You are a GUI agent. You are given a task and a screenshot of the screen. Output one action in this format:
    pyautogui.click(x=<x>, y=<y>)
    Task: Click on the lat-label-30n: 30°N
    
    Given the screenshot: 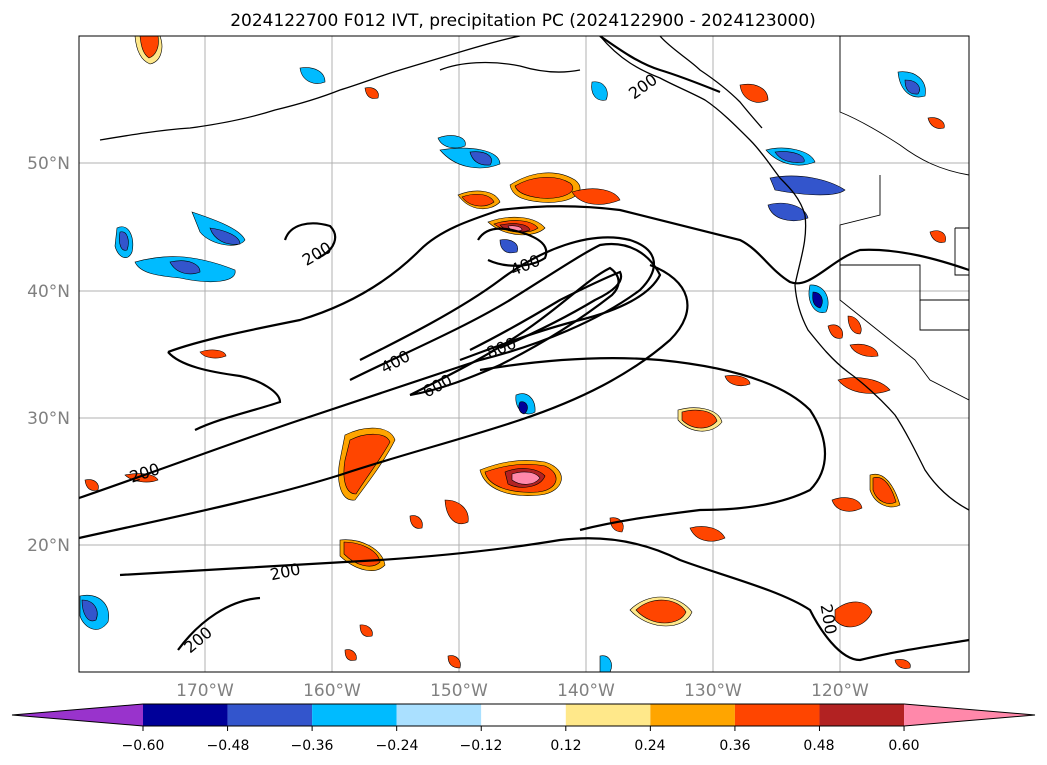 What is the action you would take?
    pyautogui.click(x=48, y=419)
    